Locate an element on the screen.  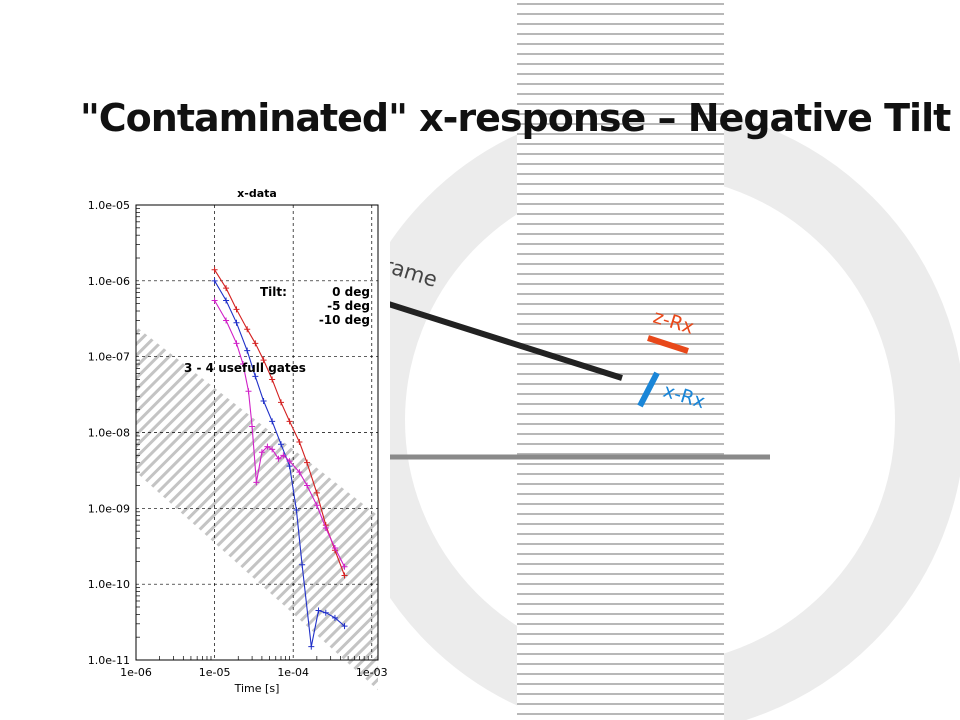
z-rx-bar is located at coordinates (668, 344).